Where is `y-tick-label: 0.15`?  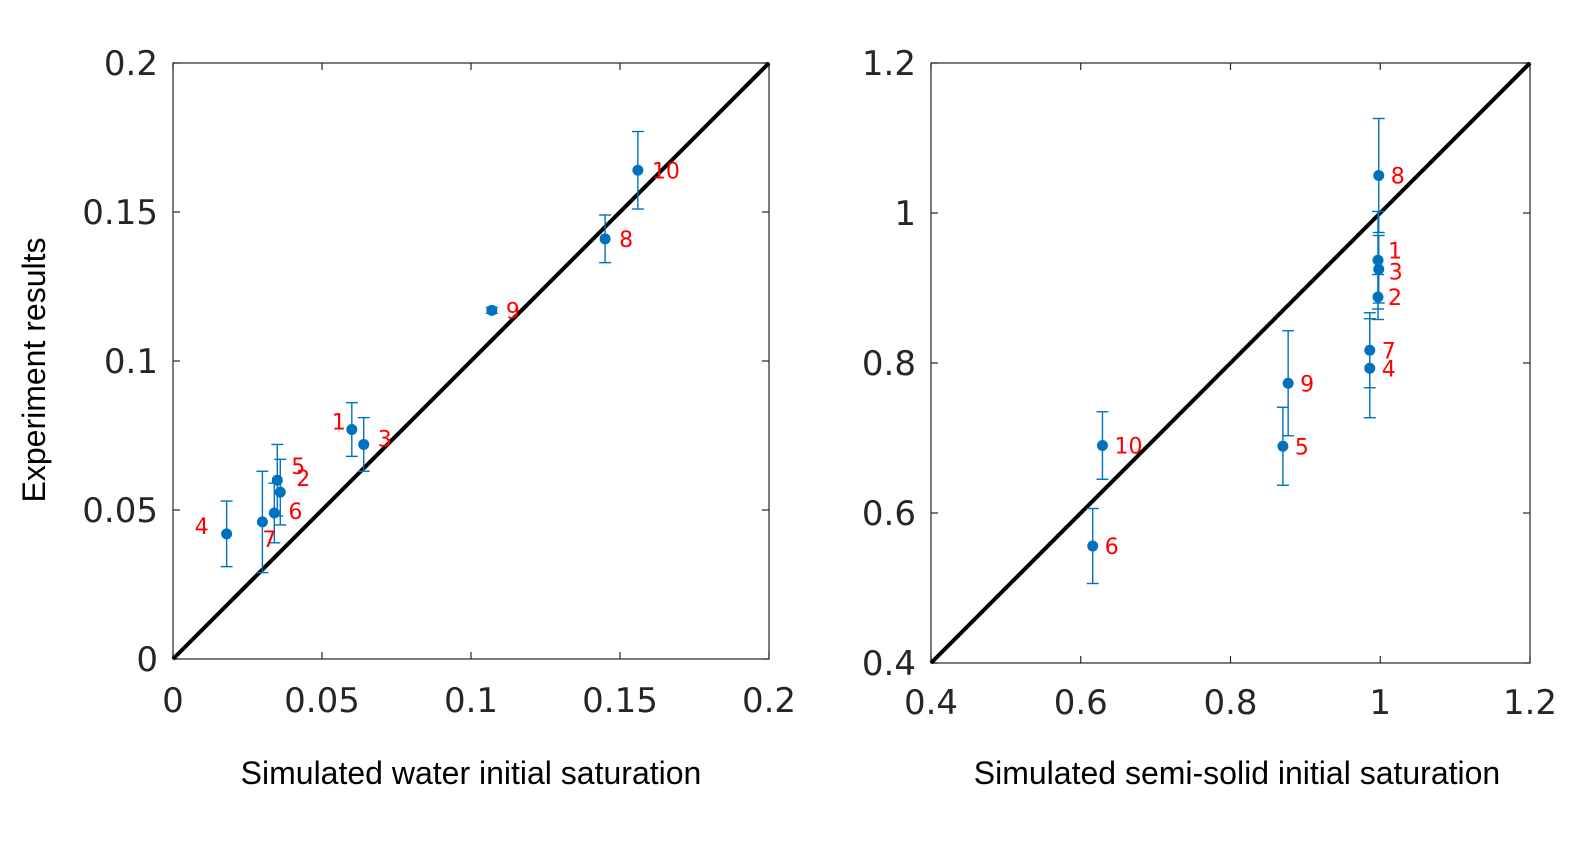
y-tick-label: 0.15 is located at coordinates (120, 213).